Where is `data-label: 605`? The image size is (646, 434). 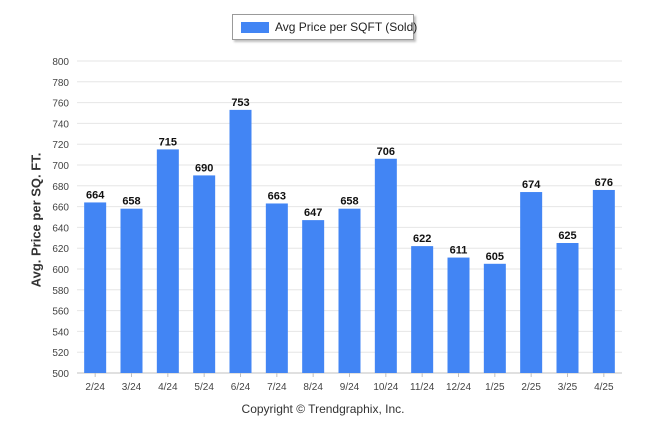
data-label: 605 is located at coordinates (495, 257).